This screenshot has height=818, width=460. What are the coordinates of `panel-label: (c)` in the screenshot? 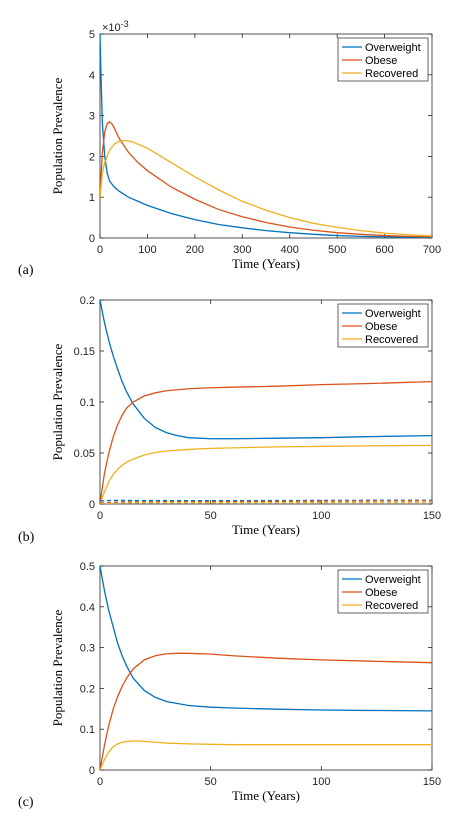 It's located at (26, 802).